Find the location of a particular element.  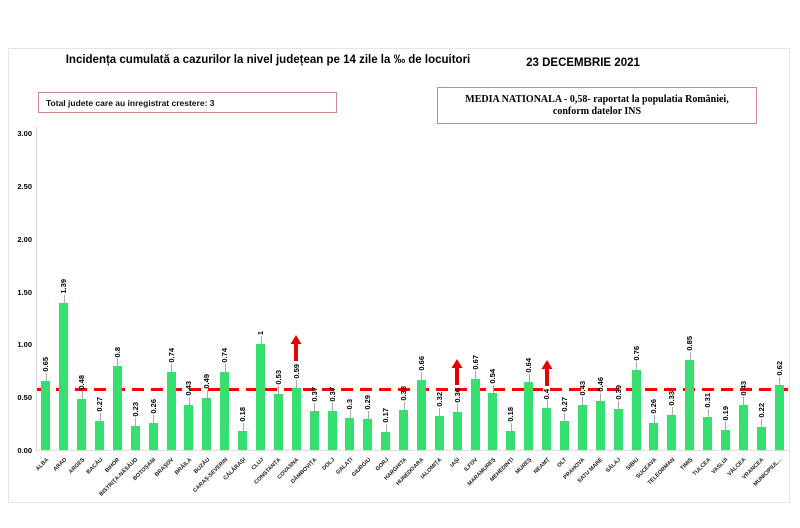

bar-value-label: 0.66 is located at coordinates (421, 363).